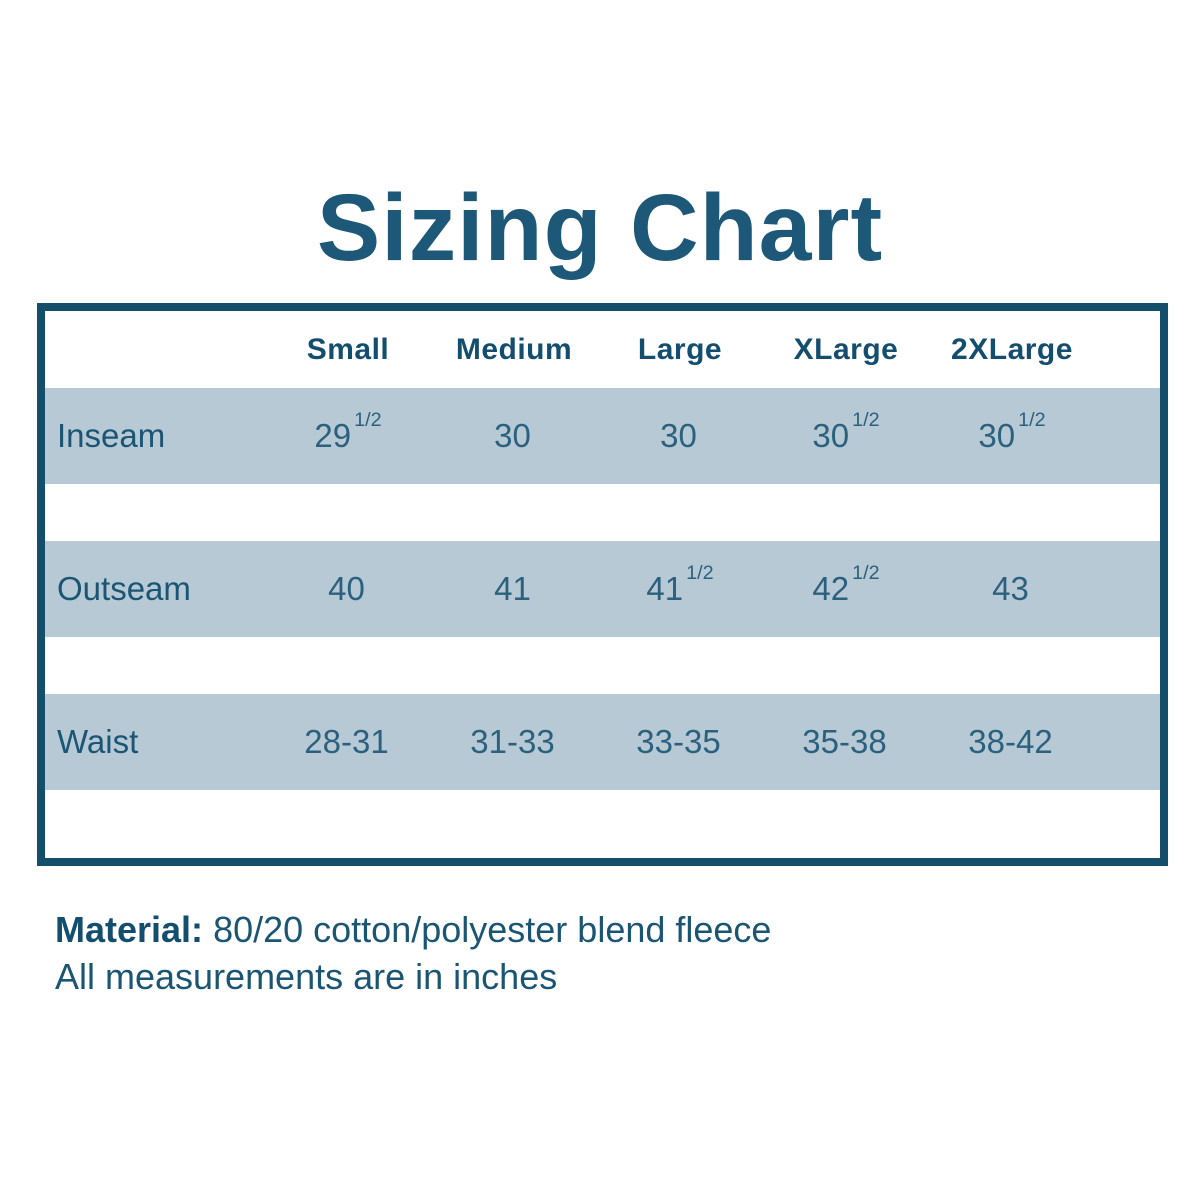 This screenshot has width=1200, height=1200. Describe the element at coordinates (1012, 349) in the screenshot. I see `column-header-2xlarge: 2XLarge` at that location.